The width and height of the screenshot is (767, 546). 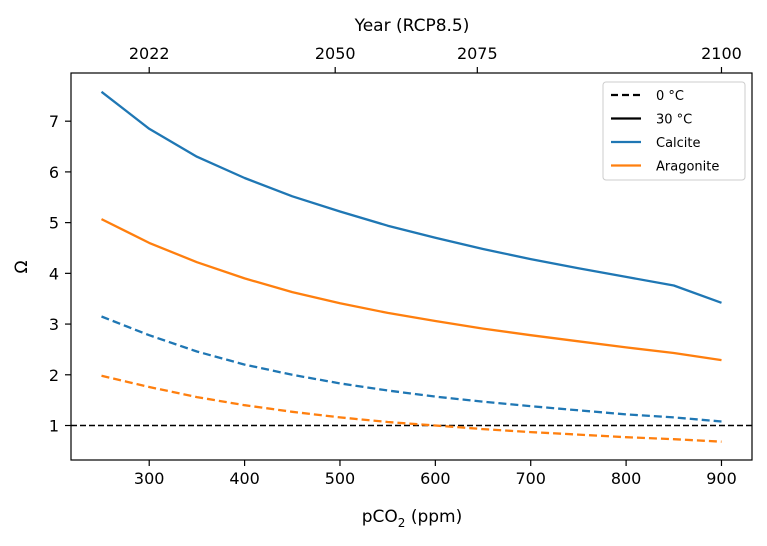 I want to click on y-tick-label: 7, so click(x=54, y=121).